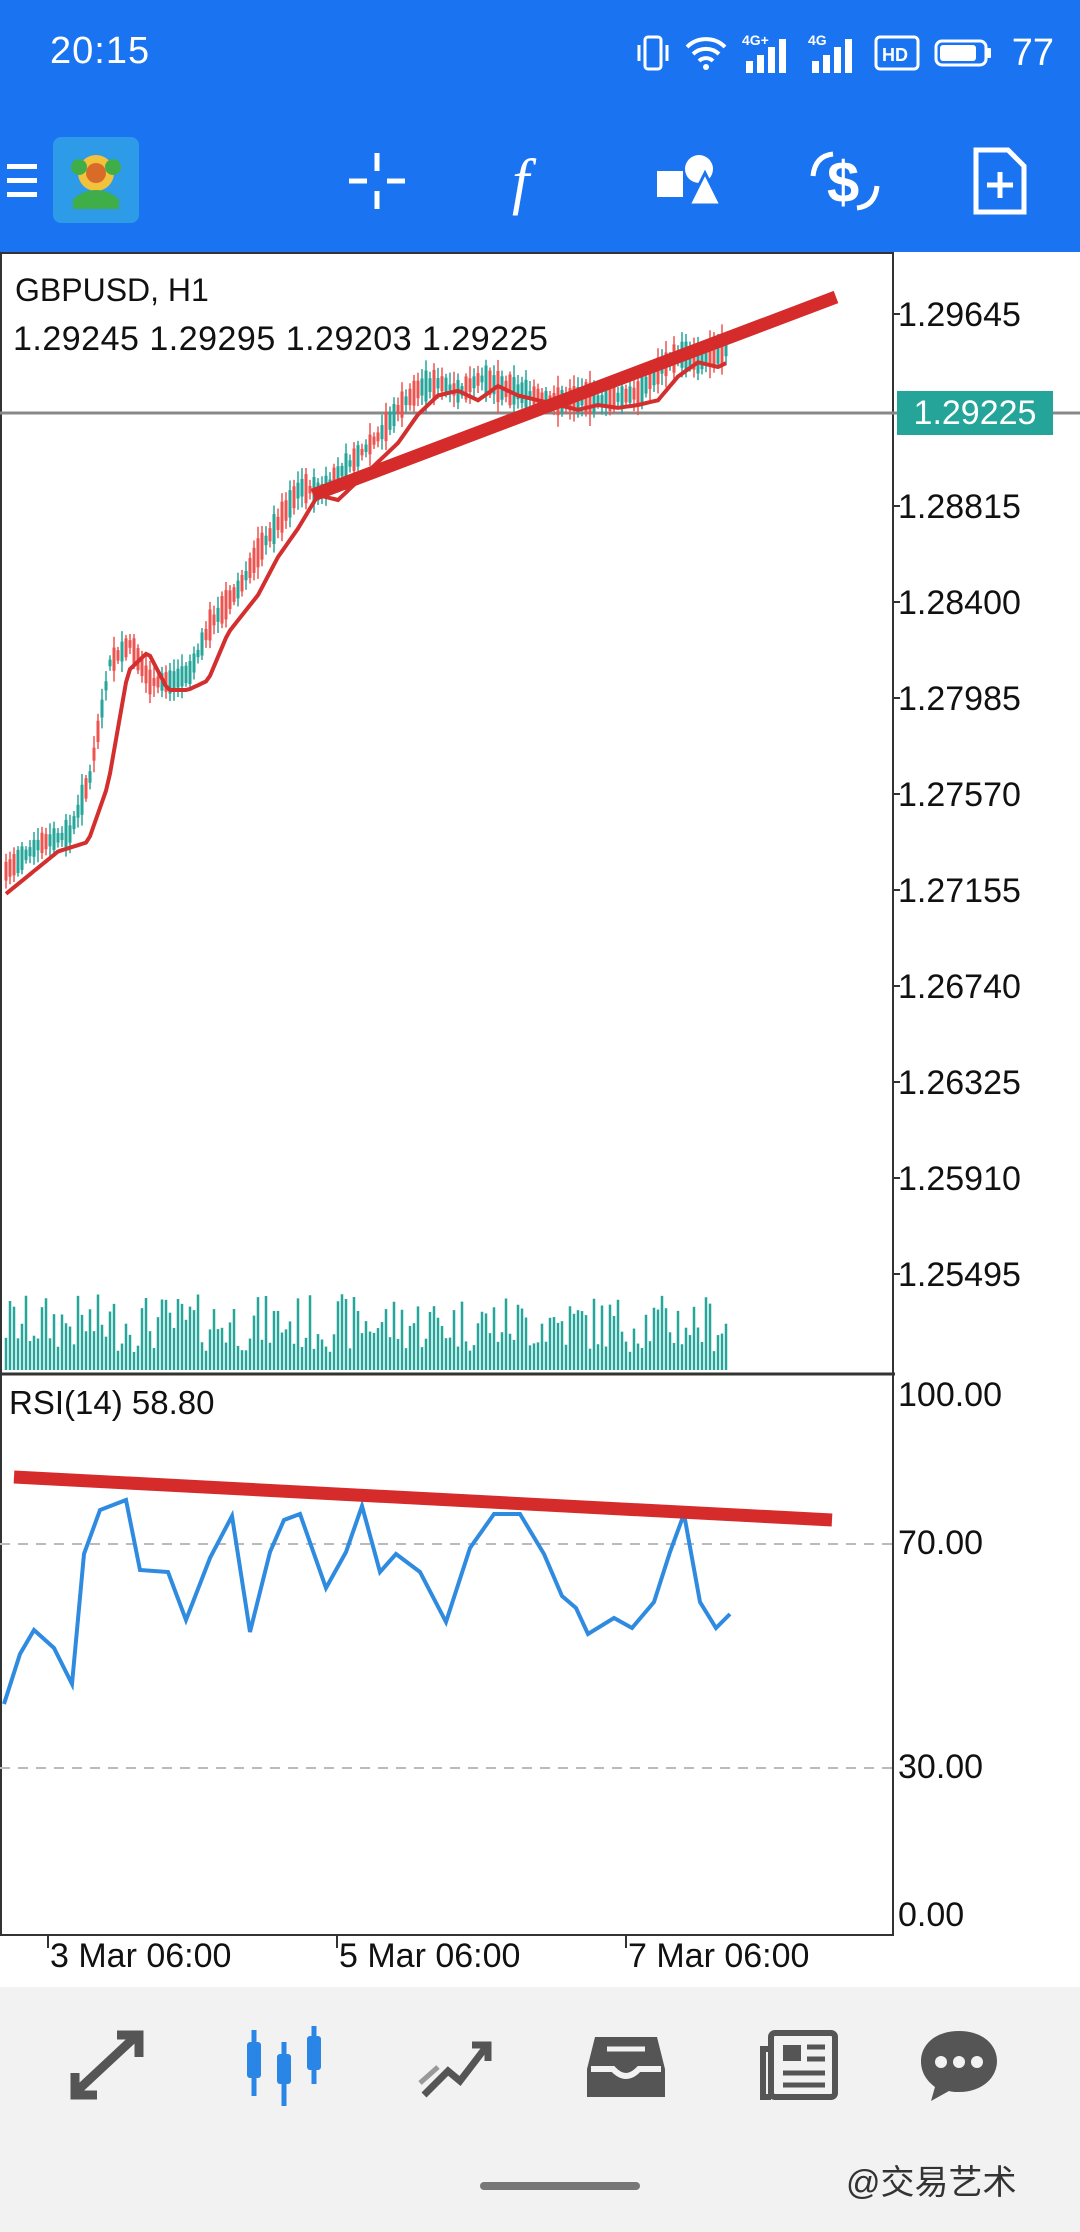 The width and height of the screenshot is (1080, 2232). What do you see at coordinates (959, 891) in the screenshot?
I see `price-axis-label: 1.27155` at bounding box center [959, 891].